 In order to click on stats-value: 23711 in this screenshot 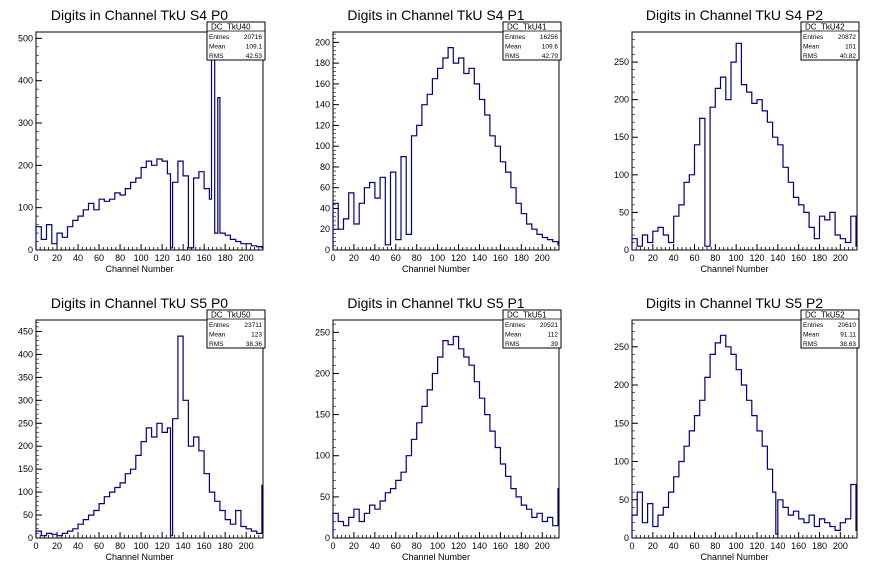, I will do `click(253, 325)`.